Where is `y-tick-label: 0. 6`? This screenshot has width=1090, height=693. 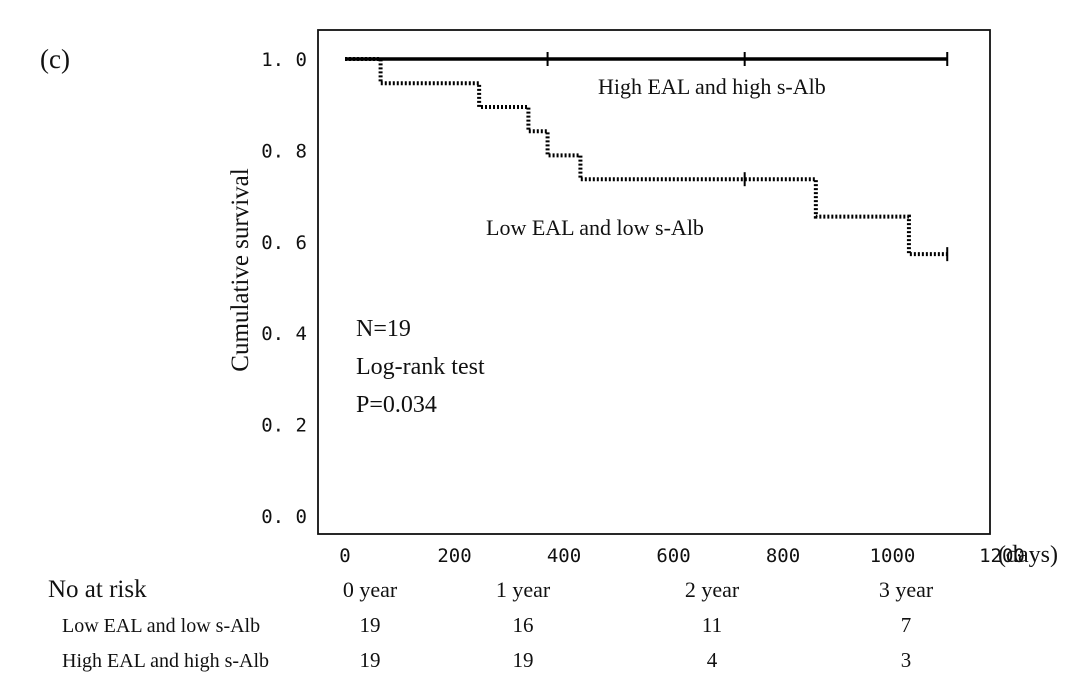
y-tick-label: 0. 6 is located at coordinates (284, 243).